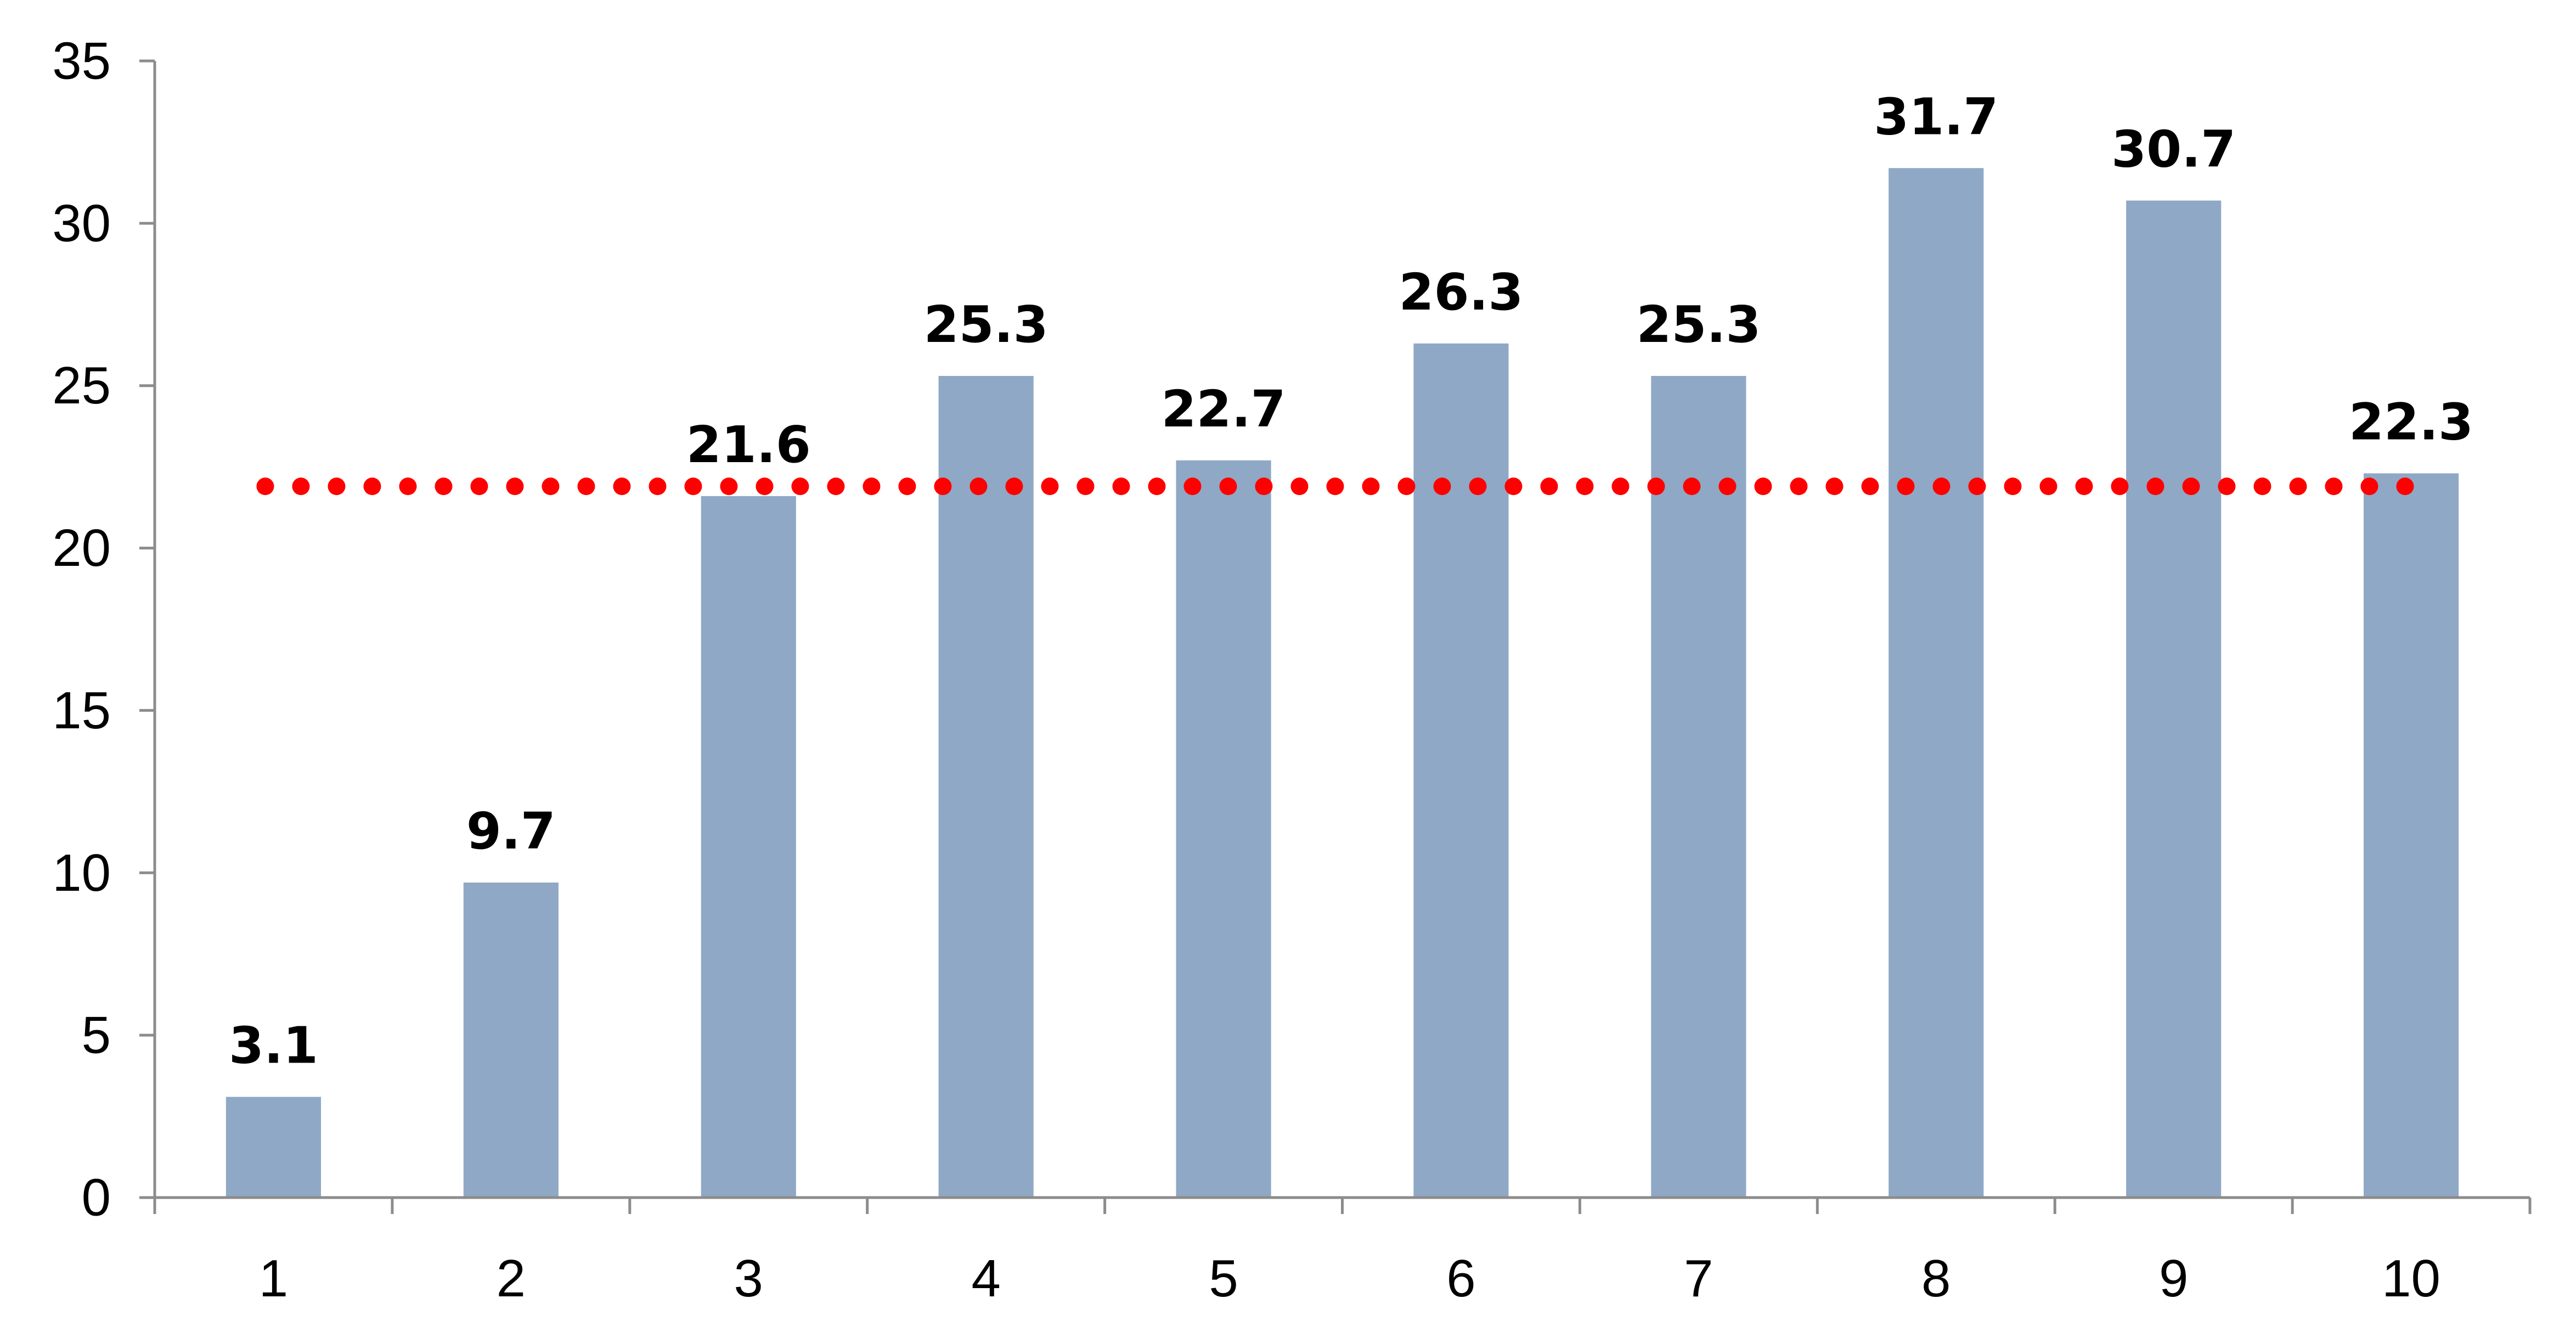 The image size is (2576, 1343). I want to click on x-tick-label: 6, so click(1461, 1278).